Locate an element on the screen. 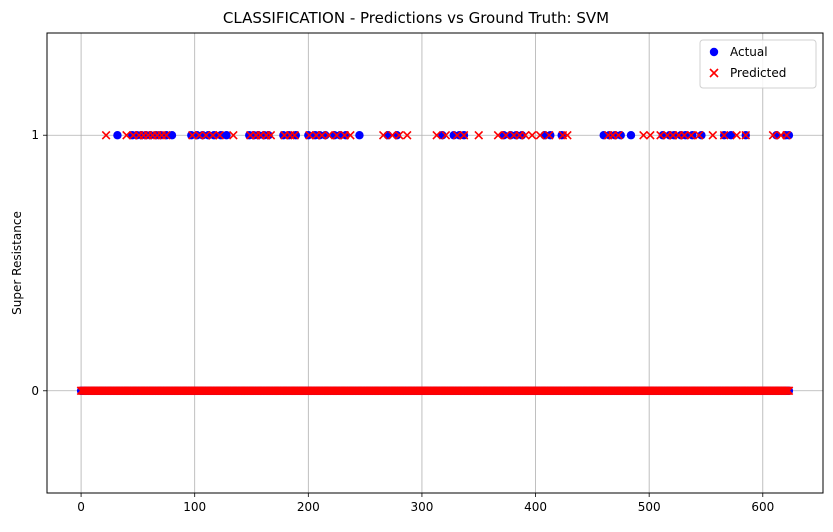 The width and height of the screenshot is (833, 532). legend-predicted-marker is located at coordinates (714, 73).